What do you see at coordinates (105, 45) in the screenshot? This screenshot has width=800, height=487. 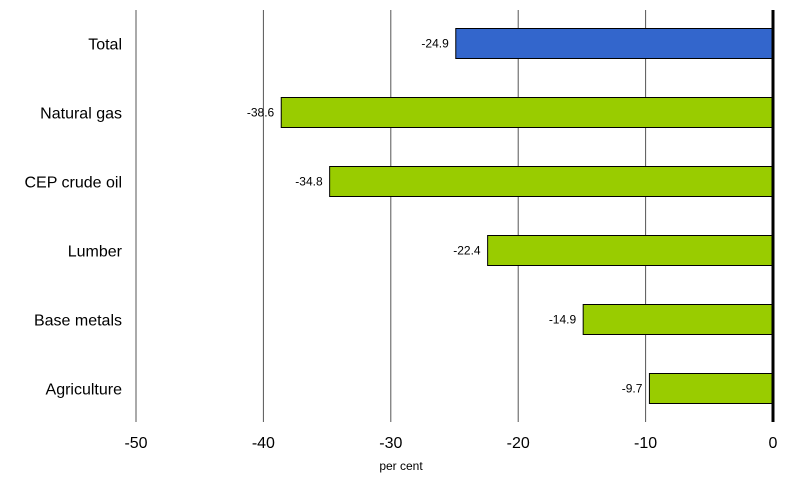 I see `category-label: Total` at bounding box center [105, 45].